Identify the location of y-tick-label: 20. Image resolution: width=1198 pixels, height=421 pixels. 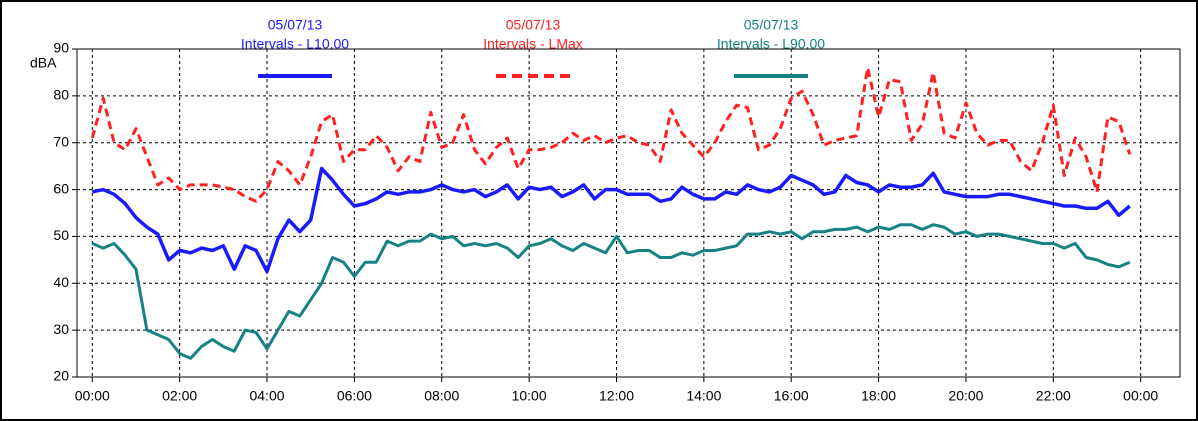
(61, 376).